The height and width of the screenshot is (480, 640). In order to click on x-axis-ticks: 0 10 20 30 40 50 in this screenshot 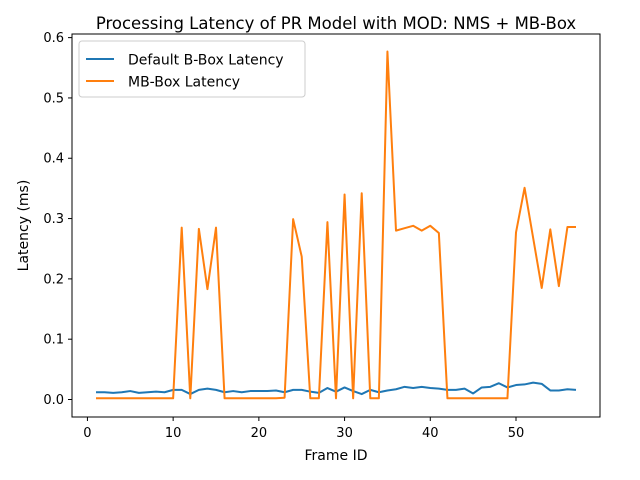, I will do `click(303, 429)`.